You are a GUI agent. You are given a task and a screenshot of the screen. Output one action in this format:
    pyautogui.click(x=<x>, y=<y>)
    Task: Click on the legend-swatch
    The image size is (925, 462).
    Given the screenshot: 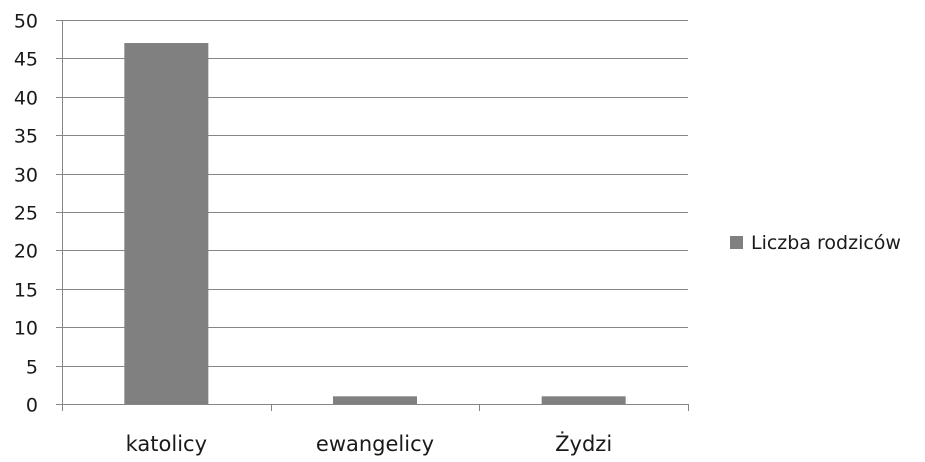 What is the action you would take?
    pyautogui.click(x=736, y=242)
    